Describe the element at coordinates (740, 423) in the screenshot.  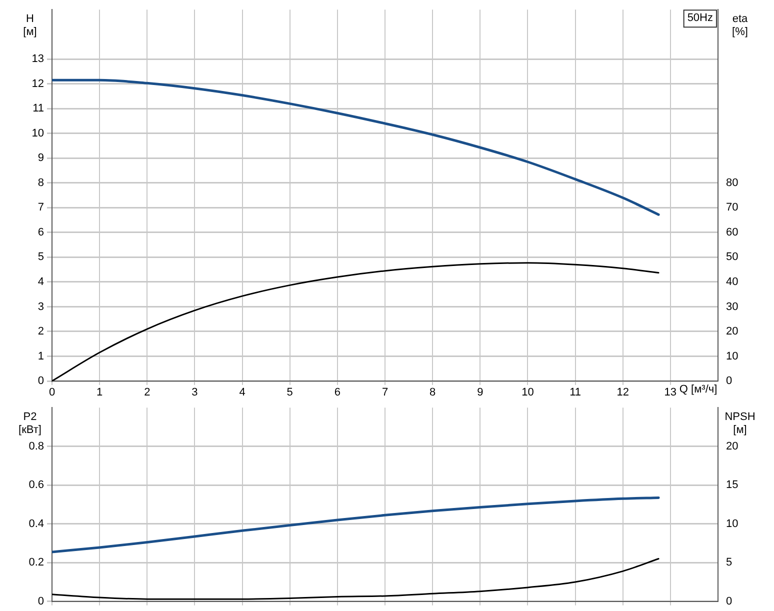
I see `y2-axis-title: NPSH [м]` at that location.